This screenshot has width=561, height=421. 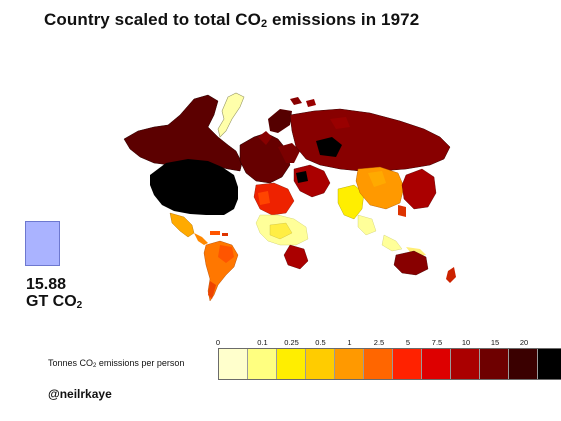 What do you see at coordinates (320, 342) in the screenshot?
I see `legend-tick-label: 0.5` at bounding box center [320, 342].